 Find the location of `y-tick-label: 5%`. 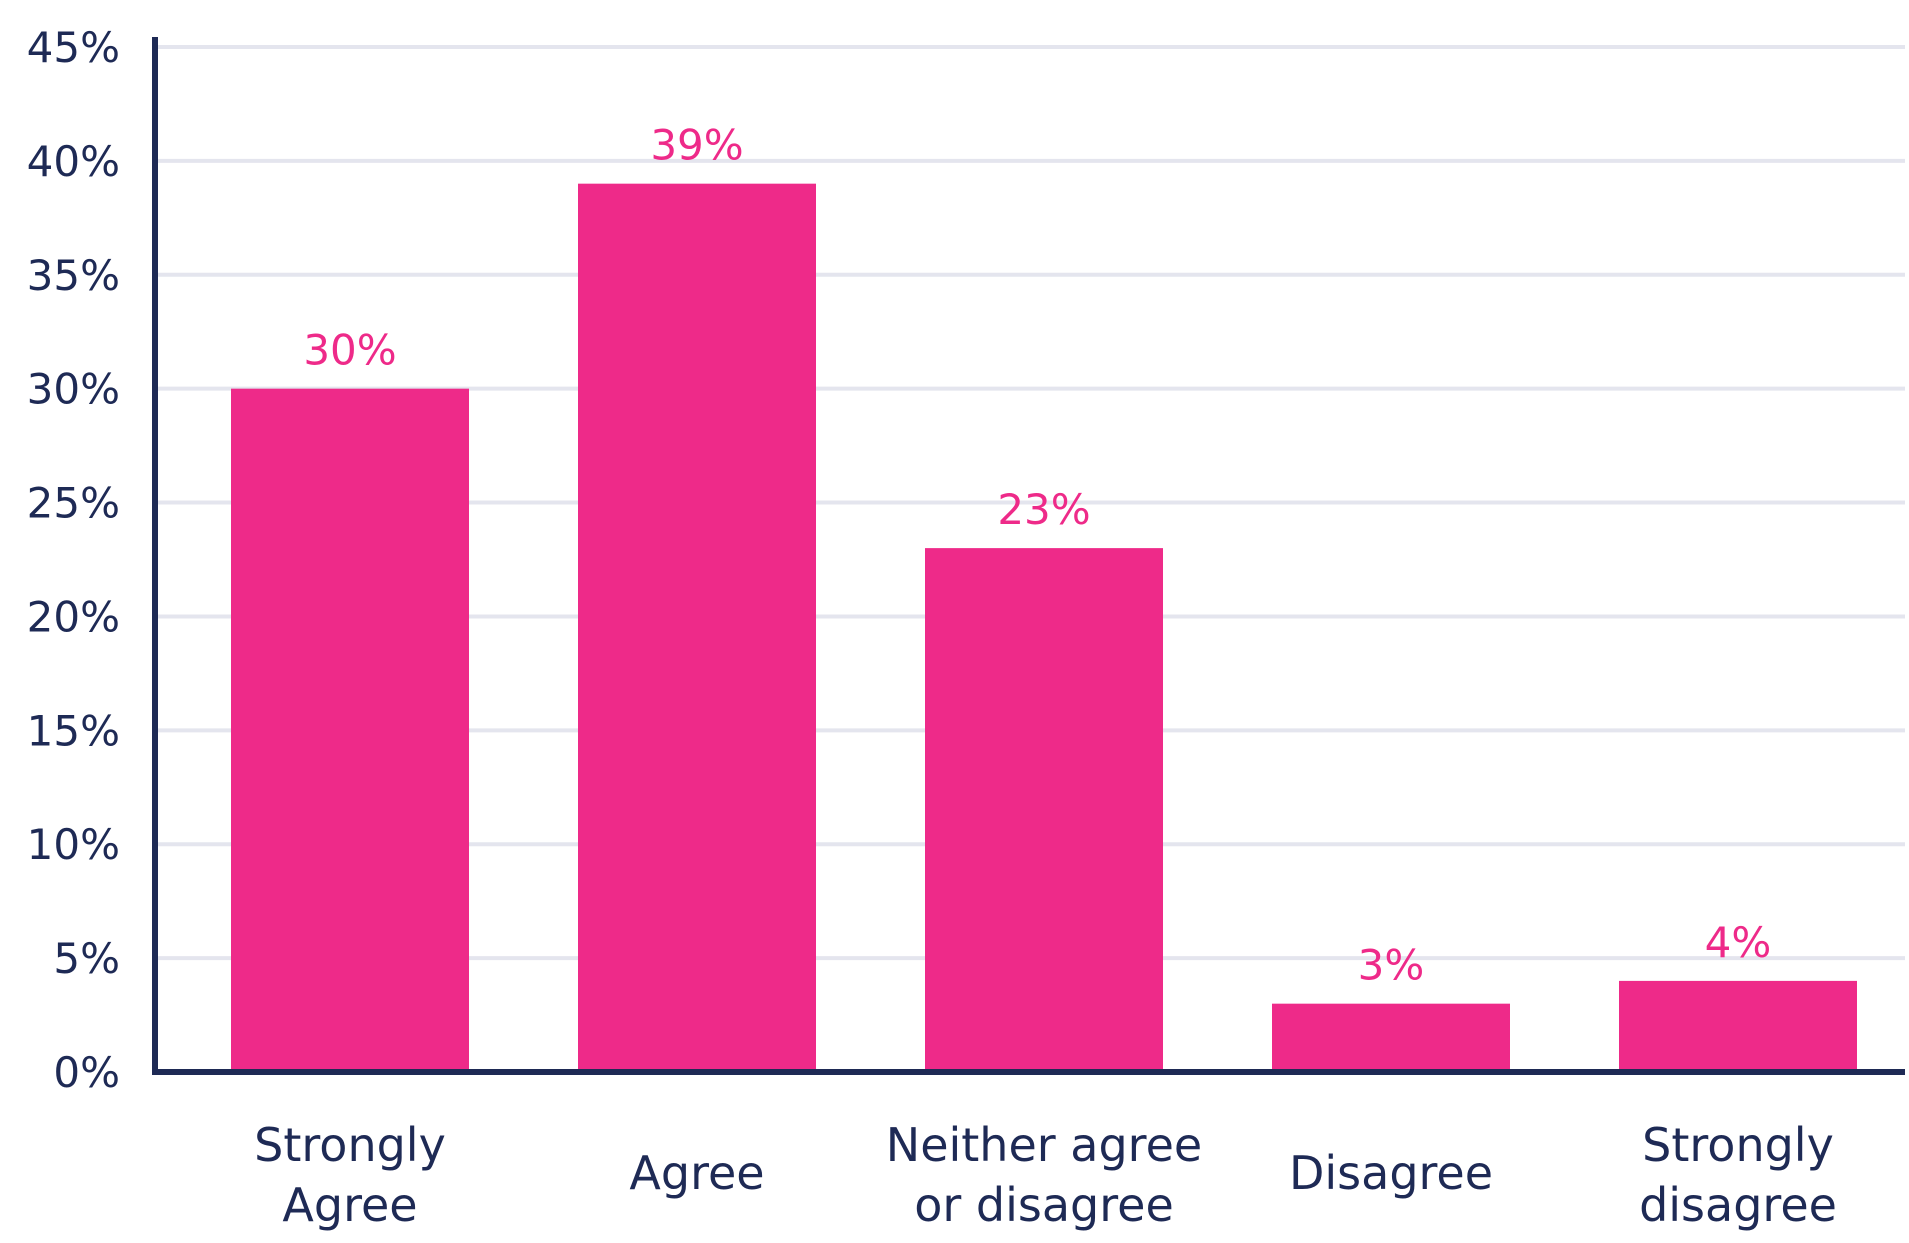

y-tick-label: 5% is located at coordinates (86, 958).